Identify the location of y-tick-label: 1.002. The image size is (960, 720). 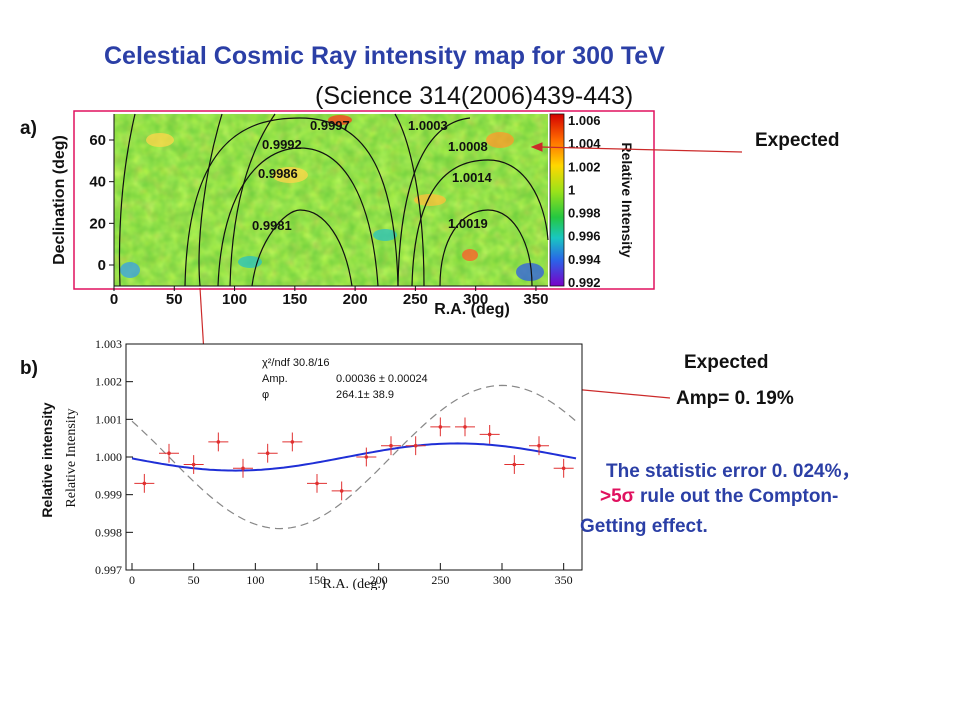
(108, 382).